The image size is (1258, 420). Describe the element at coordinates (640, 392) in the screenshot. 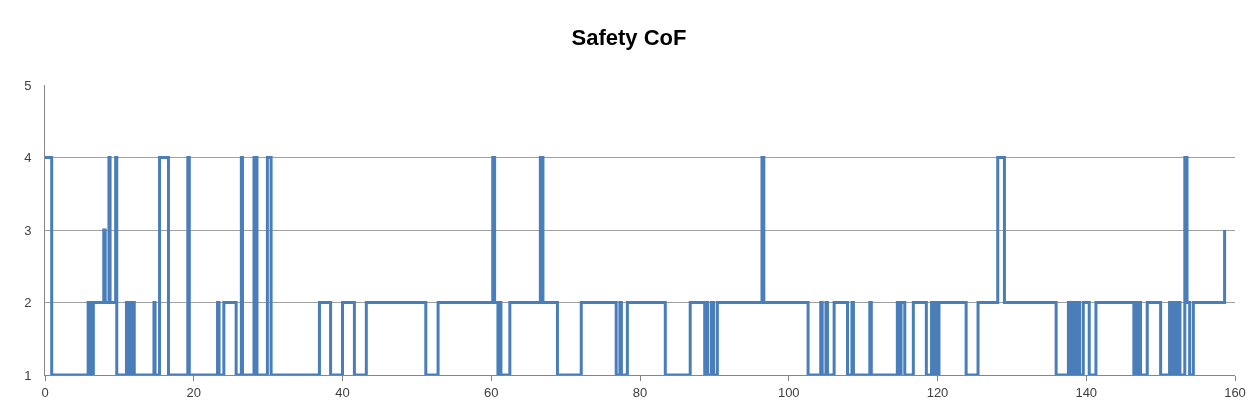

I see `x-tick-label: 80` at that location.